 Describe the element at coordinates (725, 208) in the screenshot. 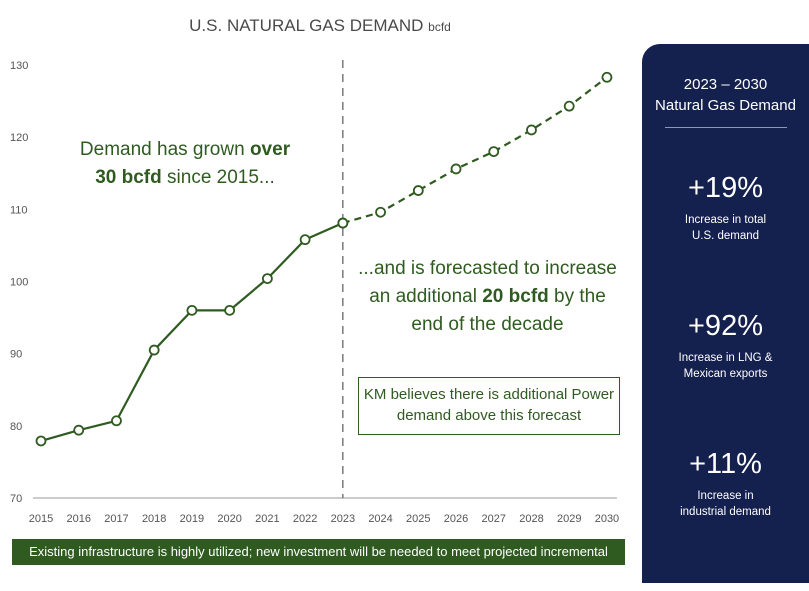

I see `stat-total-demand: +19% Increase in total U.S. demand` at that location.